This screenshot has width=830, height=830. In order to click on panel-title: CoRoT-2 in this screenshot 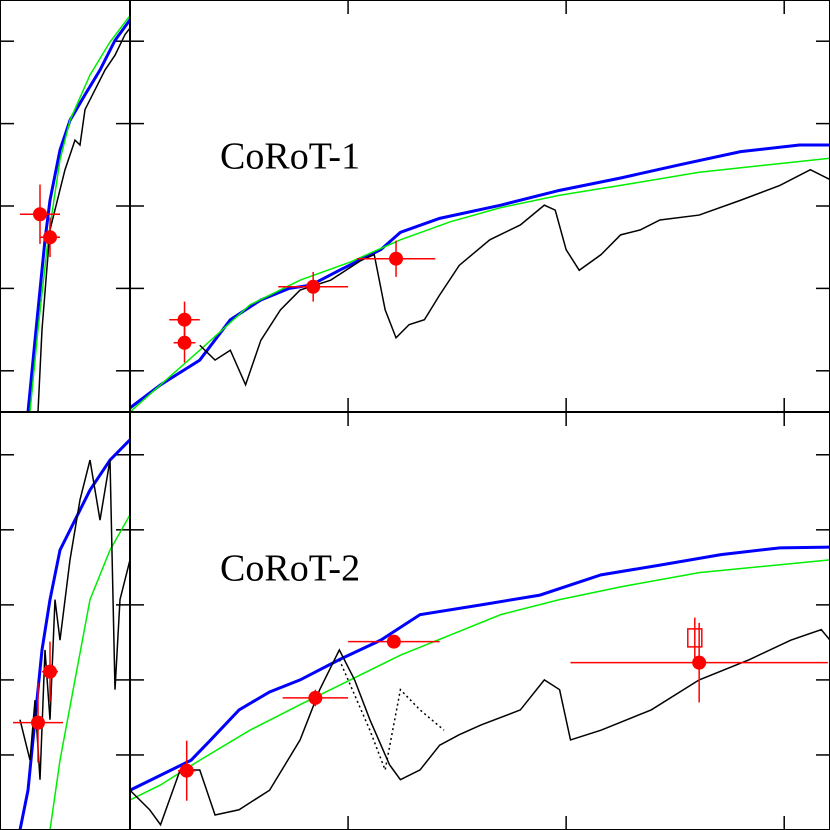, I will do `click(290, 569)`.